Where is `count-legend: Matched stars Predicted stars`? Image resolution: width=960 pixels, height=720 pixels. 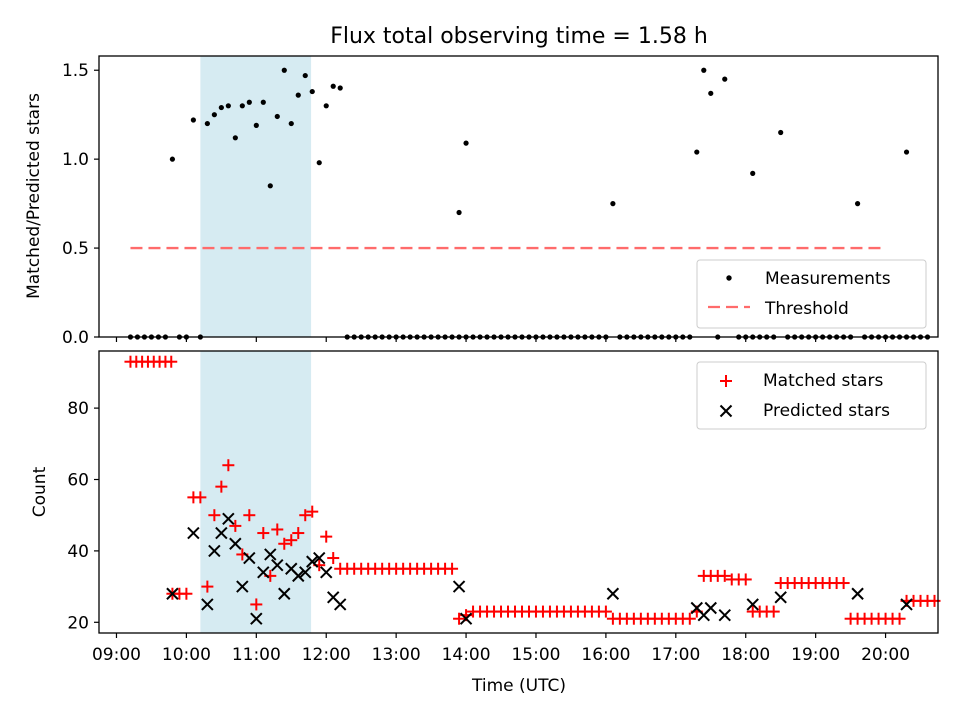 count-legend: Matched stars Predicted stars is located at coordinates (811, 395).